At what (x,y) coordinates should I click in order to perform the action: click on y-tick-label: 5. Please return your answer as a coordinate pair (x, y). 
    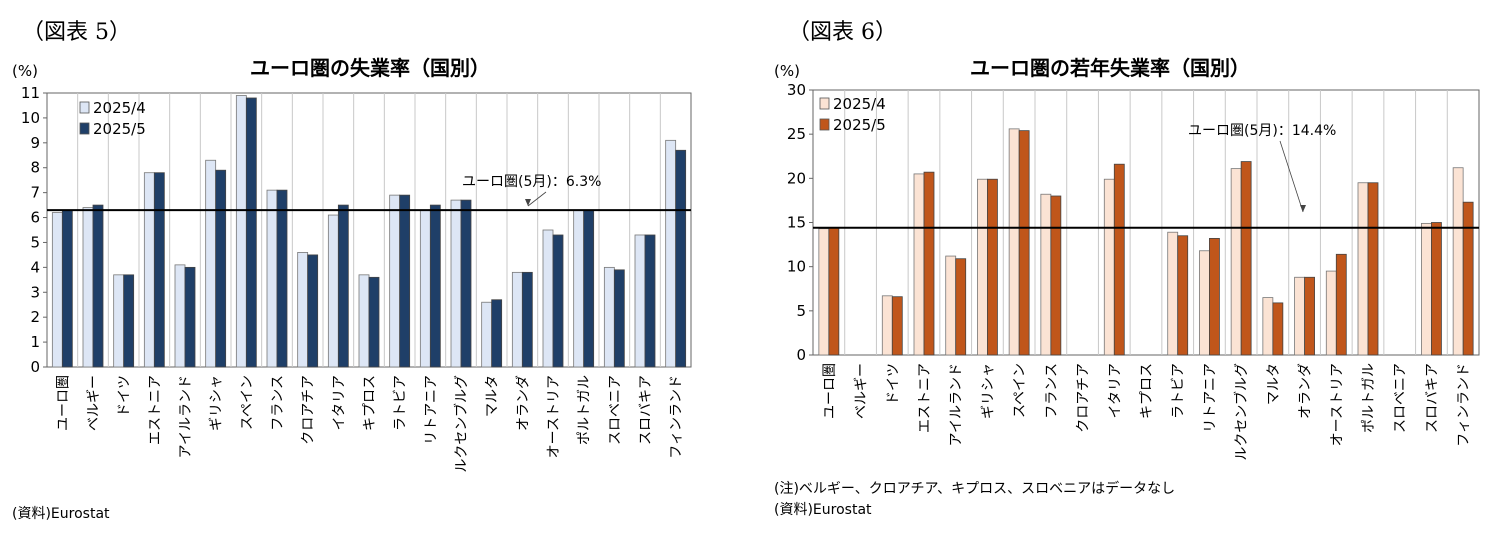
    Looking at the image, I should click on (35, 242).